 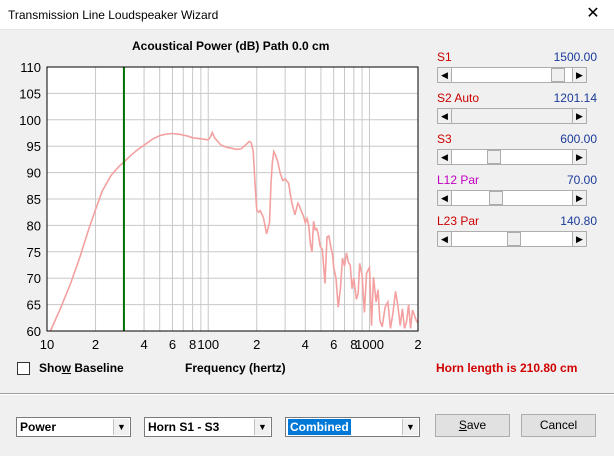 What do you see at coordinates (472, 425) in the screenshot?
I see `save-button: Save` at bounding box center [472, 425].